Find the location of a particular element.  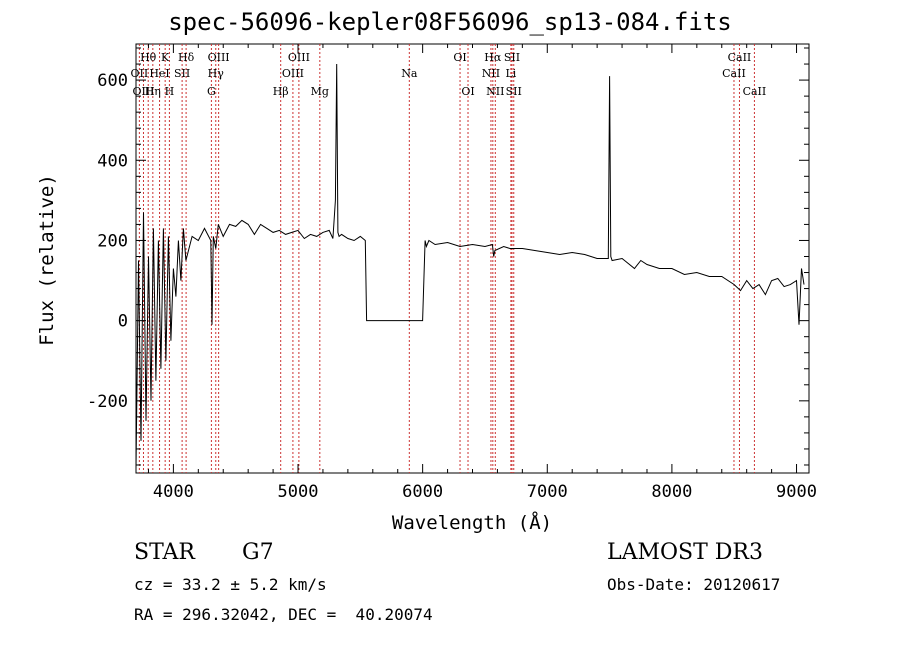

y-tick-label: 400 is located at coordinates (112, 161).